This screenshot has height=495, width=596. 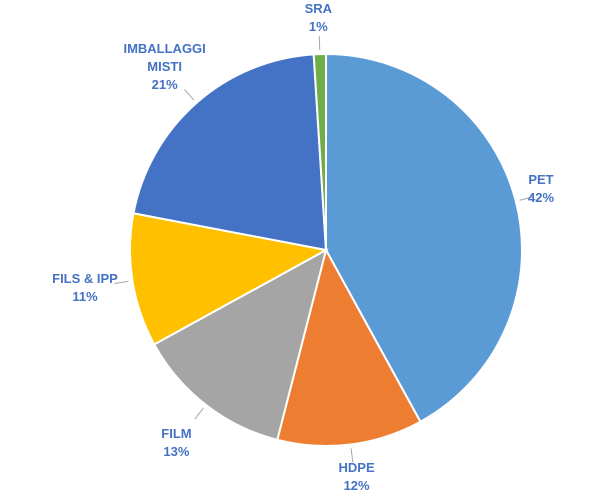 I want to click on data-label: FILS & IPP 11%, so click(x=85, y=288).